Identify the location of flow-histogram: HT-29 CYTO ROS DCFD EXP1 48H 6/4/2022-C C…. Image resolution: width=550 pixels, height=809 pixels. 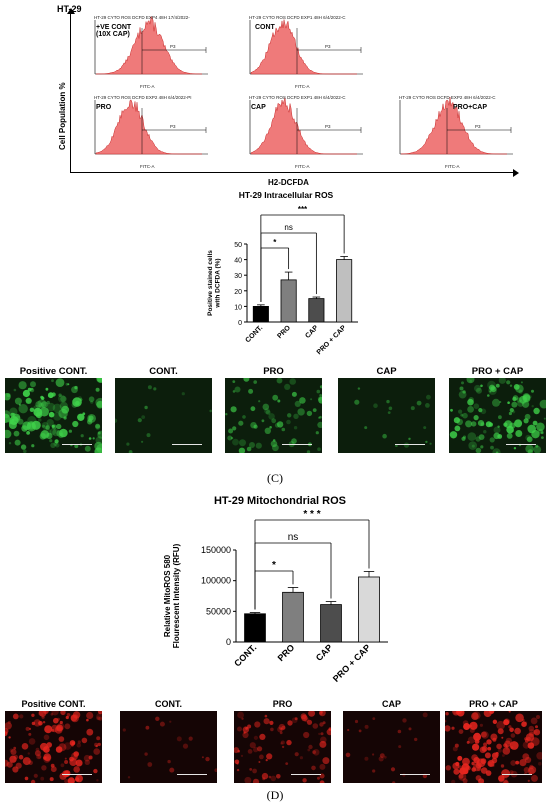
(304, 131).